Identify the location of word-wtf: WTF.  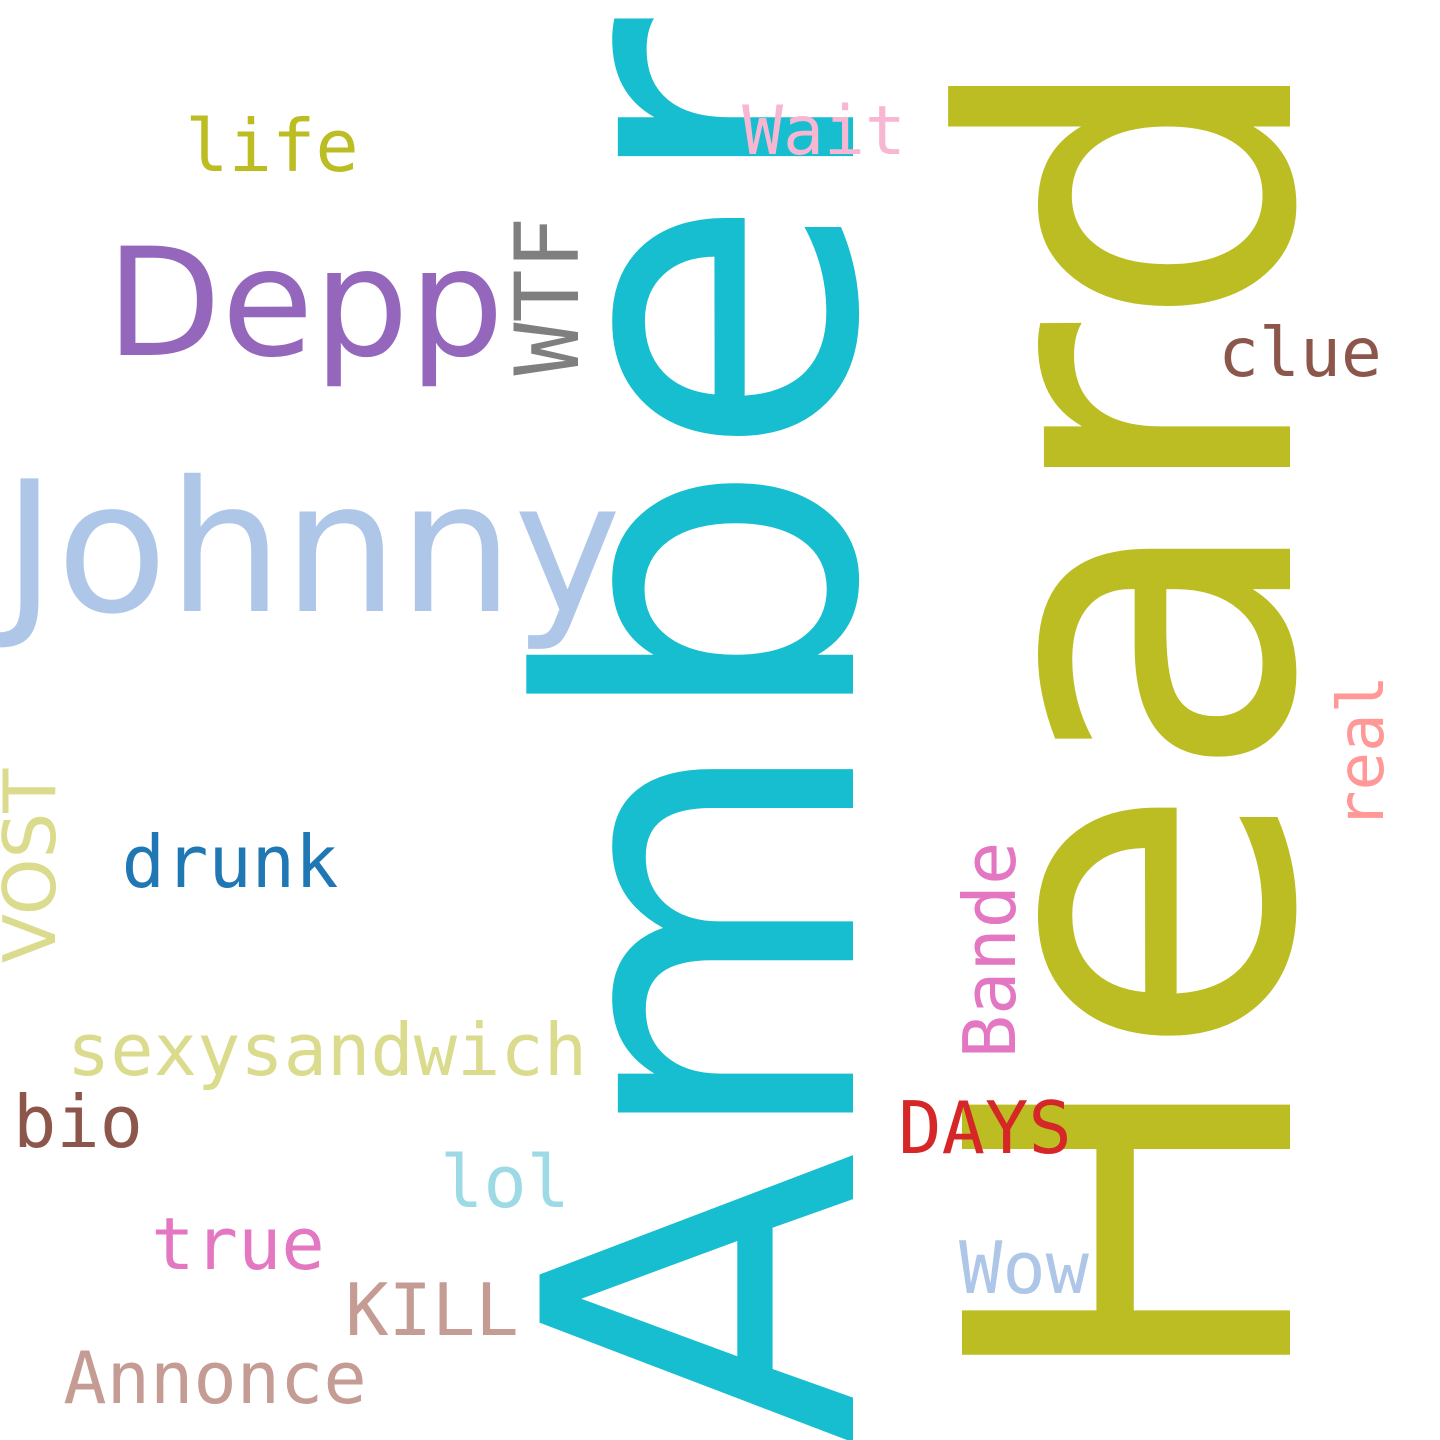
(547, 296).